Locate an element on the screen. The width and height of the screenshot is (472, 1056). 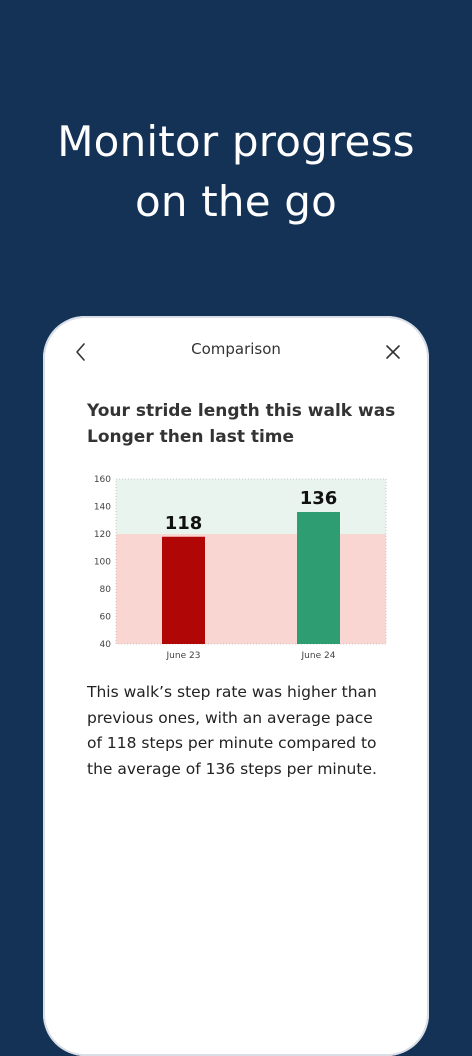
chevron-left-icon is located at coordinates (80, 352).